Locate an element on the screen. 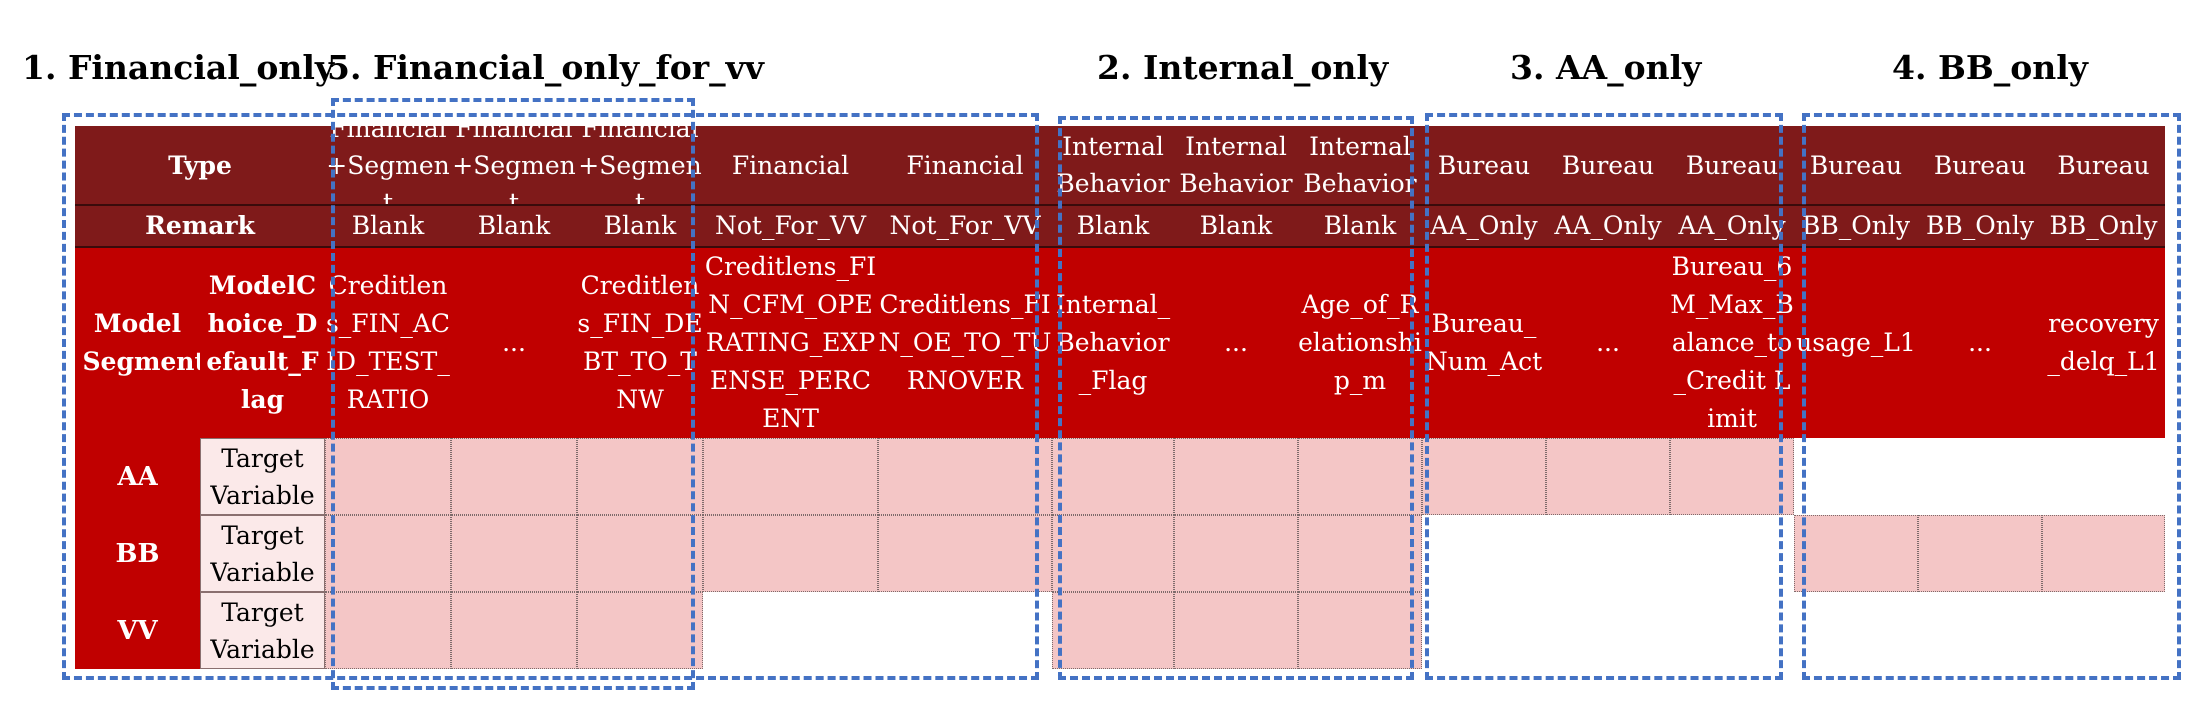 This screenshot has height=704, width=2199. variable-name-cell: Creditlens_FIN_OE_TO_TURNOVER is located at coordinates (965, 343).